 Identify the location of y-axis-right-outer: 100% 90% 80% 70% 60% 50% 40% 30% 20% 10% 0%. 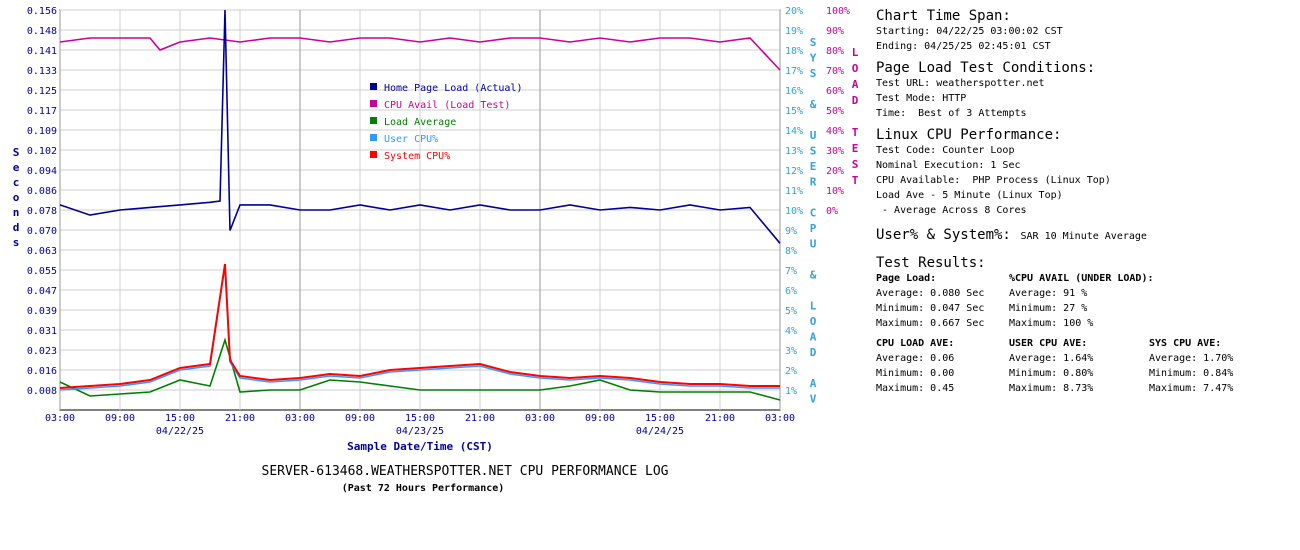
(838, 111).